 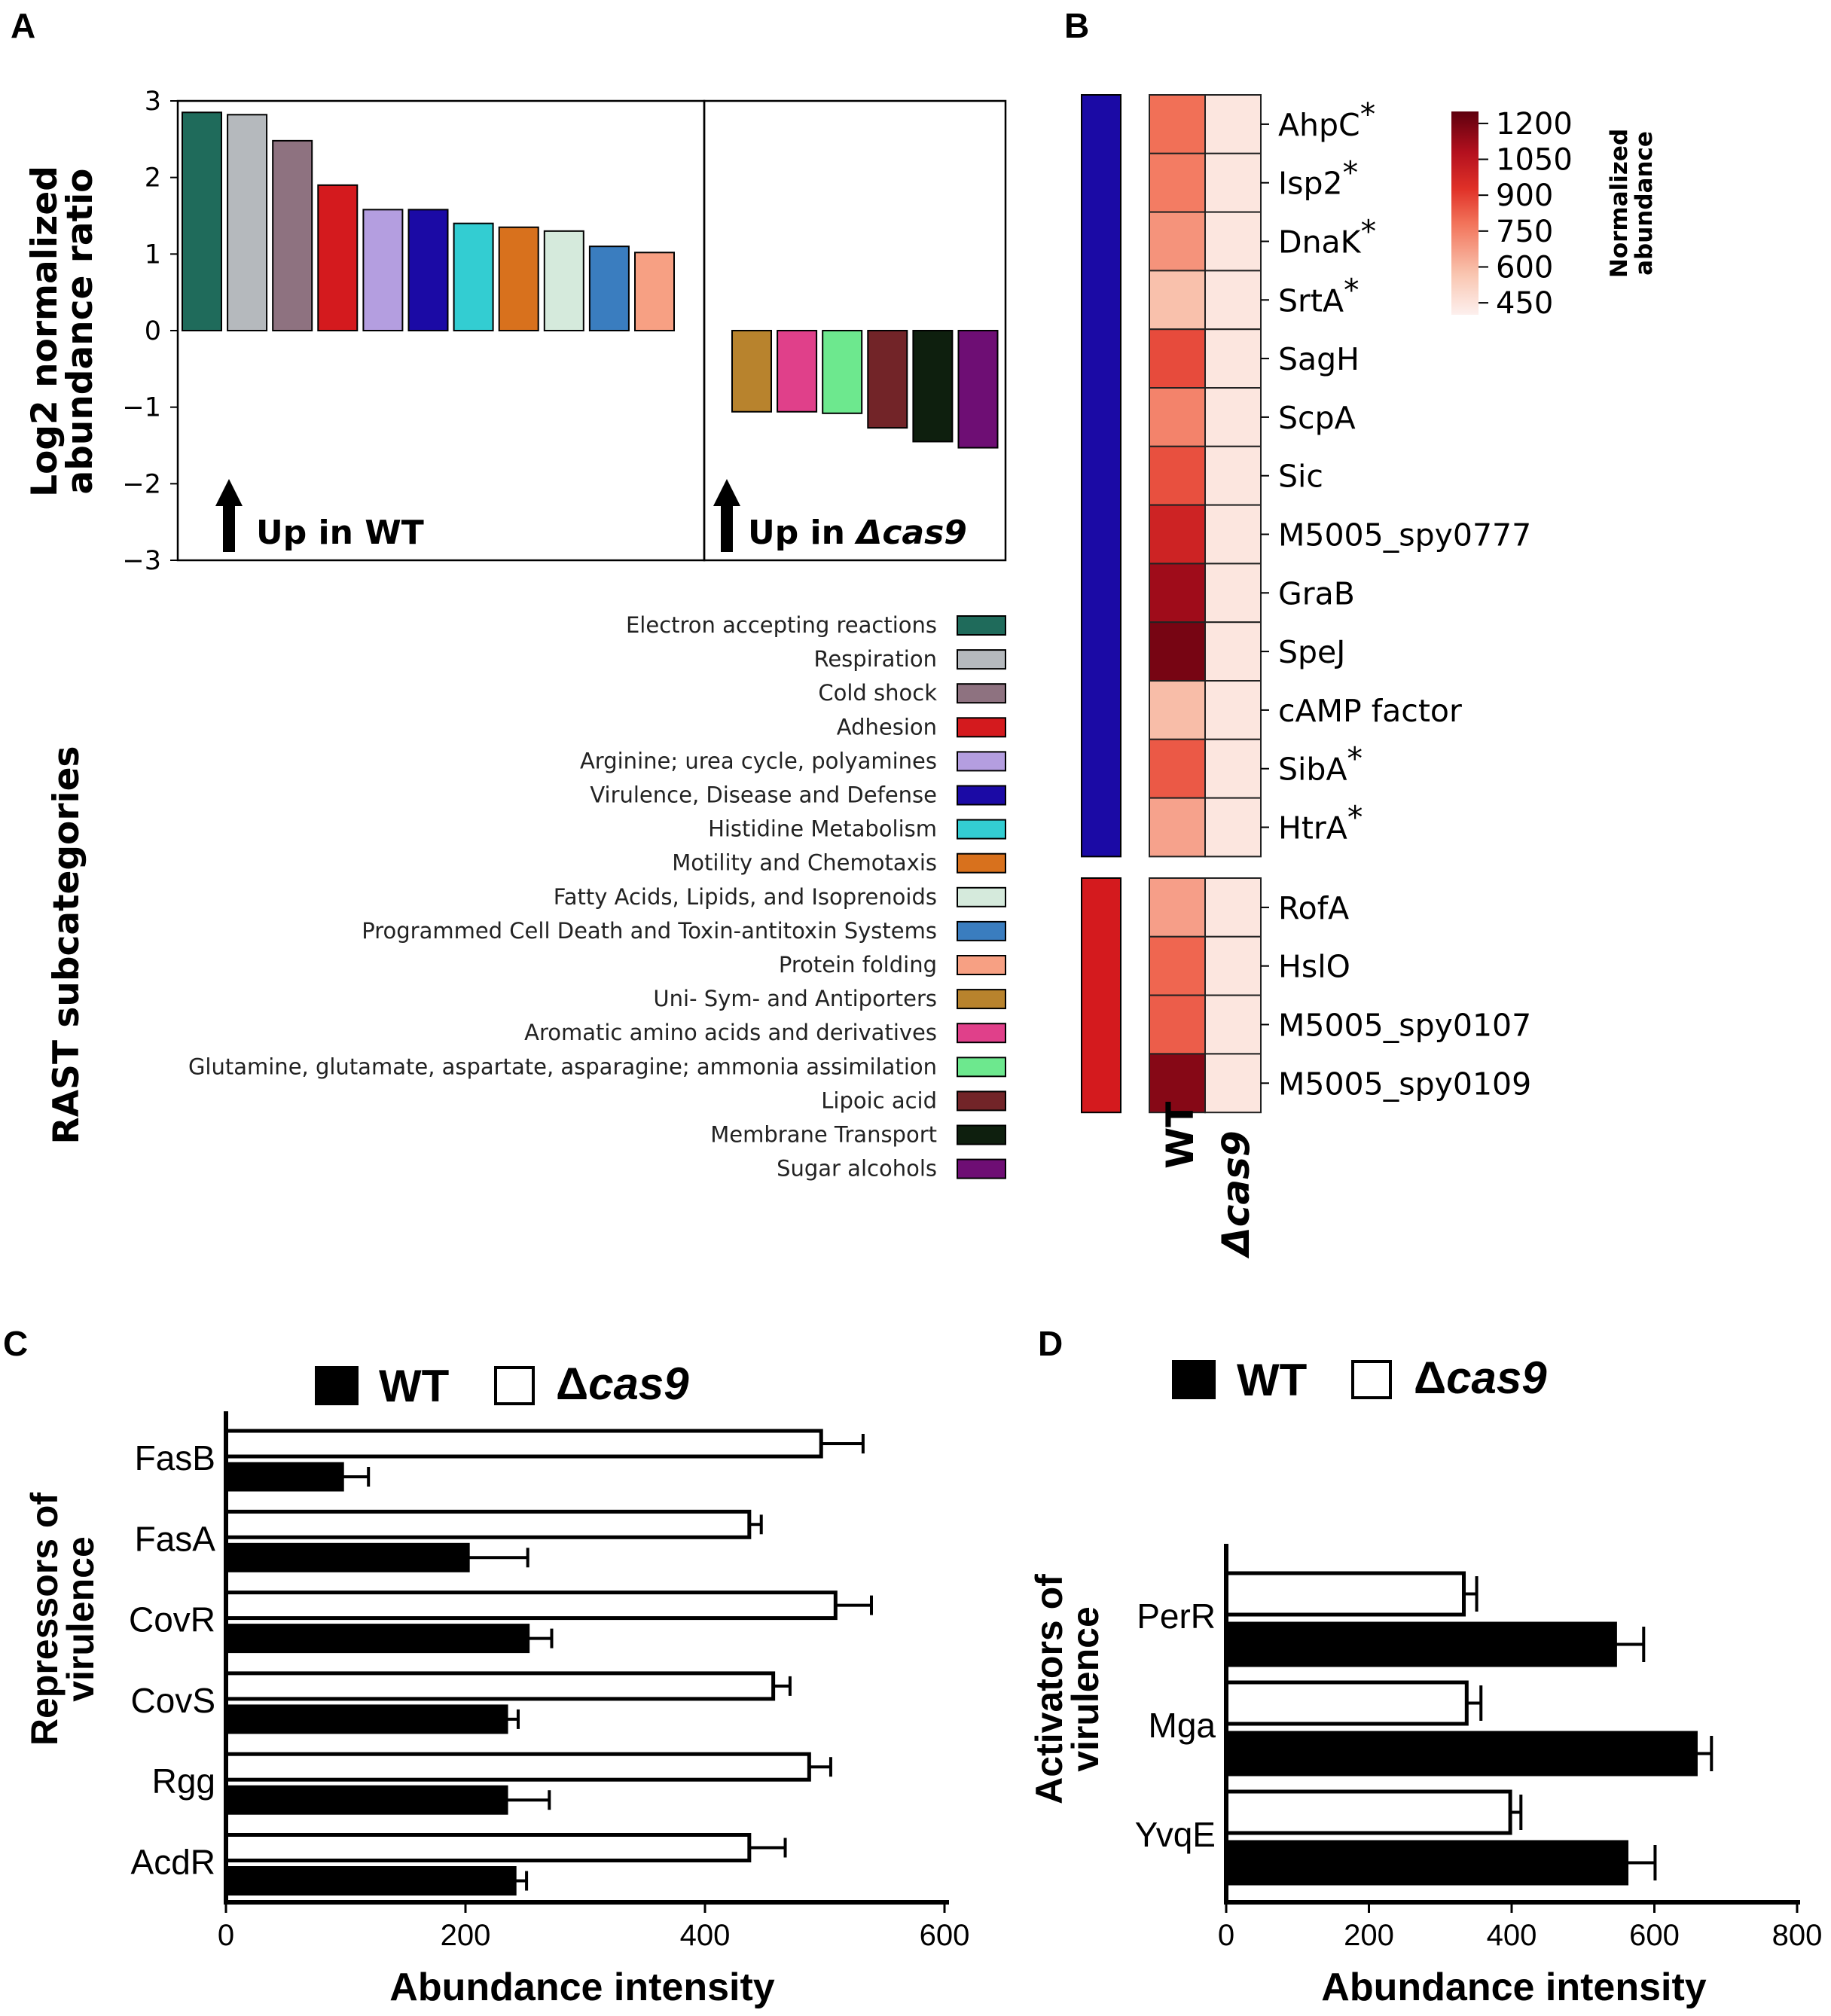 What do you see at coordinates (23, 25) in the screenshot?
I see `panel-label-a: A` at bounding box center [23, 25].